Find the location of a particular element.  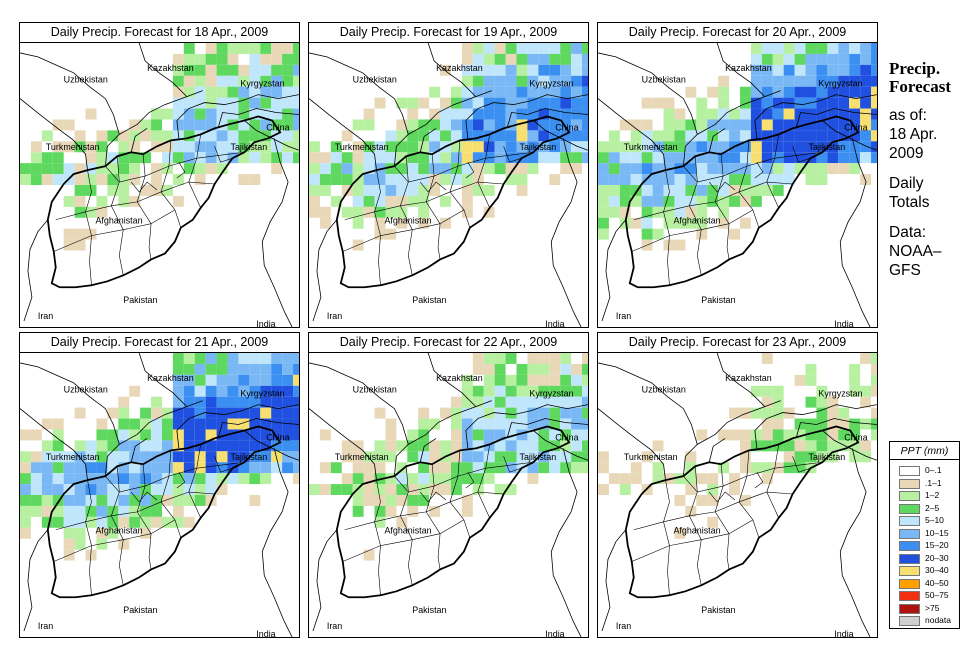

caption-headline-line1: Precip. is located at coordinates (915, 68).